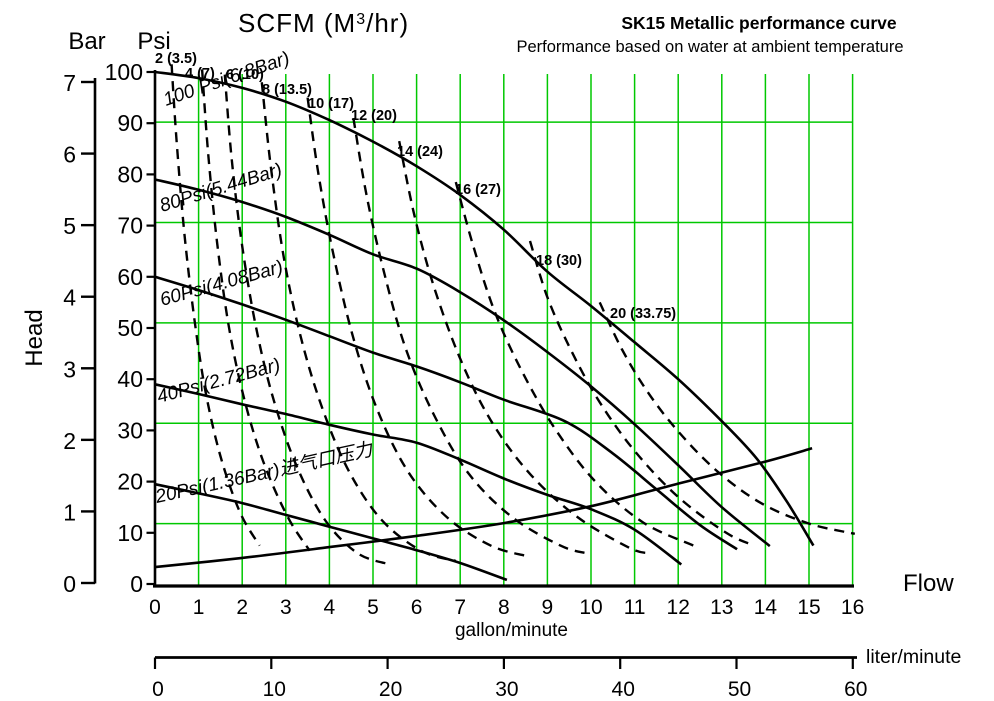 Image resolution: width=994 pixels, height=701 pixels. I want to click on pressure-curve-label-p80: 80Psi(5.44Bar), so click(220, 188).